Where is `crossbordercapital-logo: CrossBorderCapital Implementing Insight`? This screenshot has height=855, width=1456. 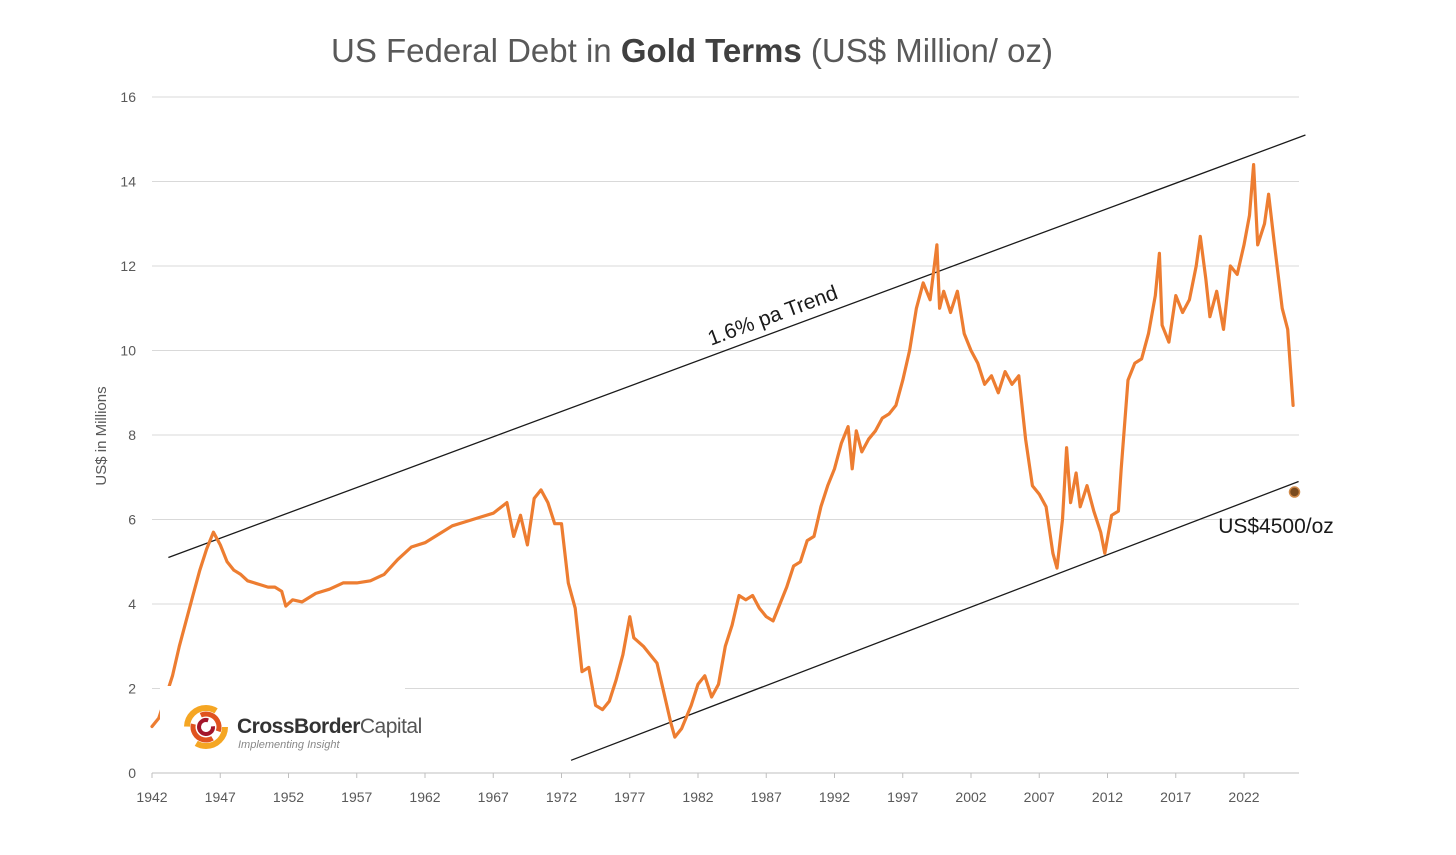 crossbordercapital-logo: CrossBorderCapital Implementing Insight is located at coordinates (291, 726).